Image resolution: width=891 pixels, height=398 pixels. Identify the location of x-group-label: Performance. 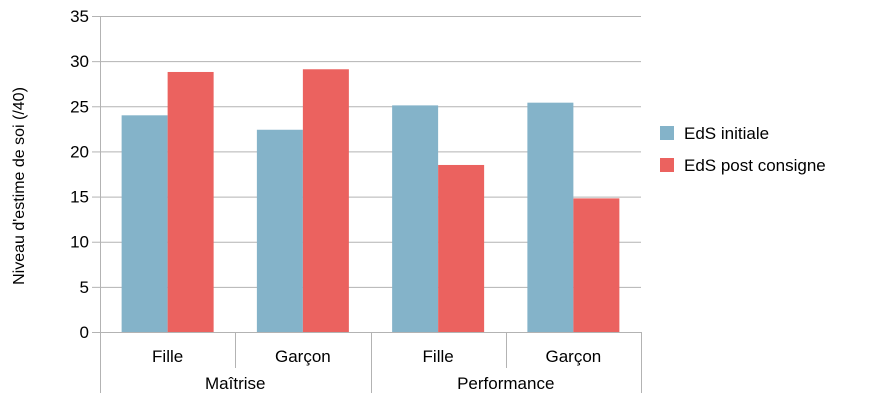
(505, 383).